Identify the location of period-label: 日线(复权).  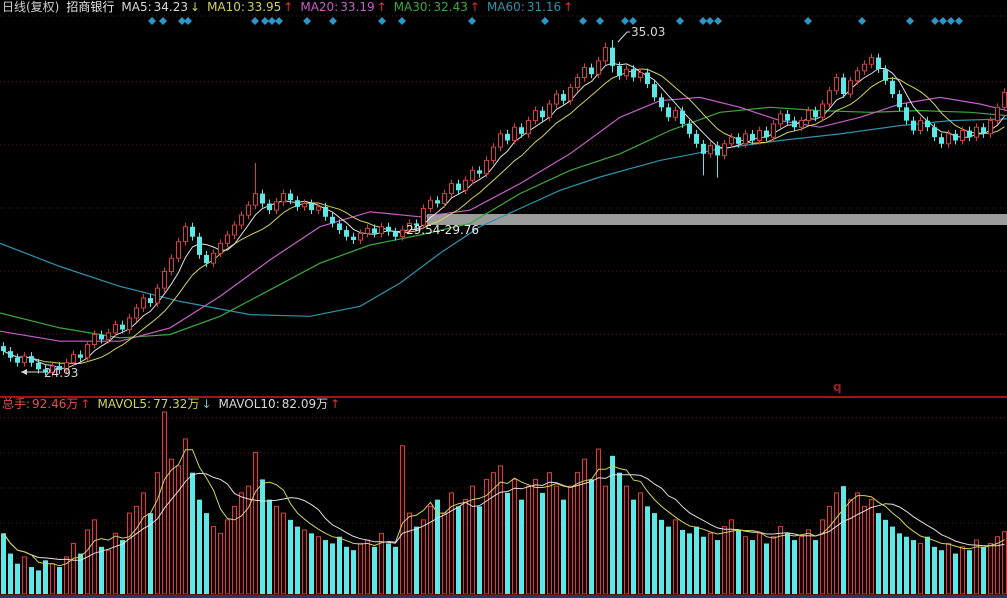
(31, 7).